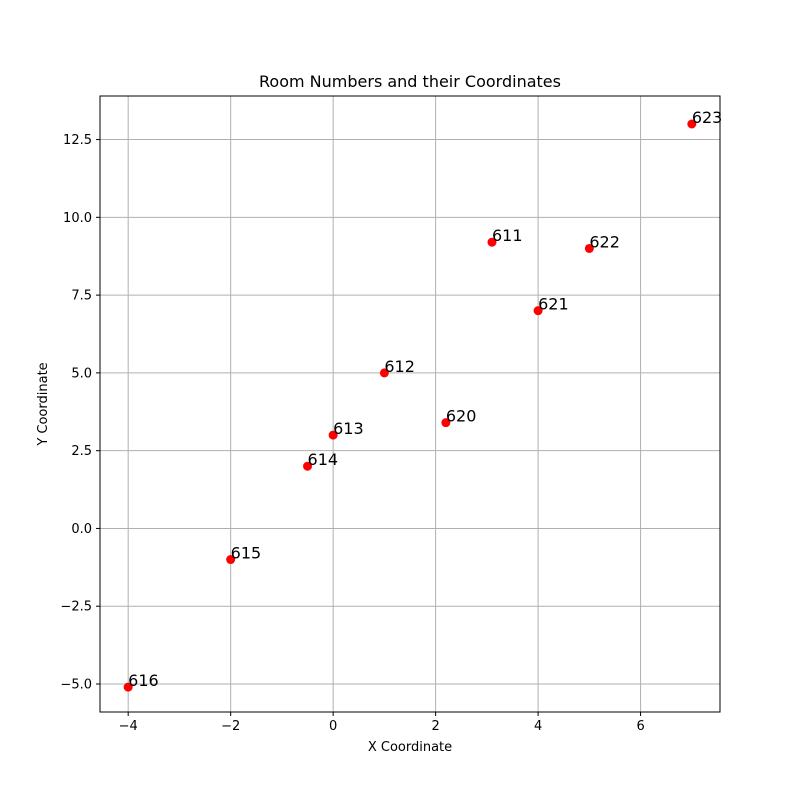  What do you see at coordinates (246, 553) in the screenshot?
I see `point-label-615: 615` at bounding box center [246, 553].